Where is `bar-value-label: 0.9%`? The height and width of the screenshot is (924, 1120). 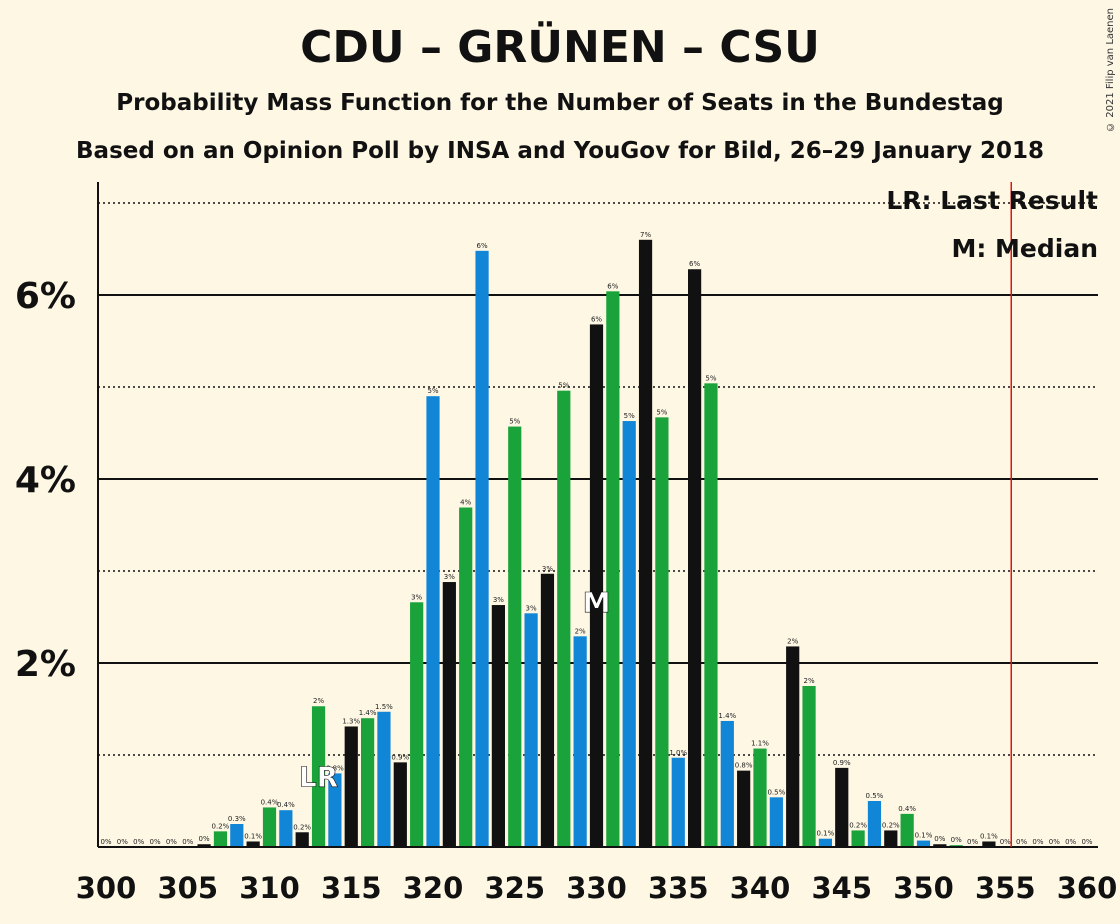
bar-value-label: 0.9% is located at coordinates (400, 757).